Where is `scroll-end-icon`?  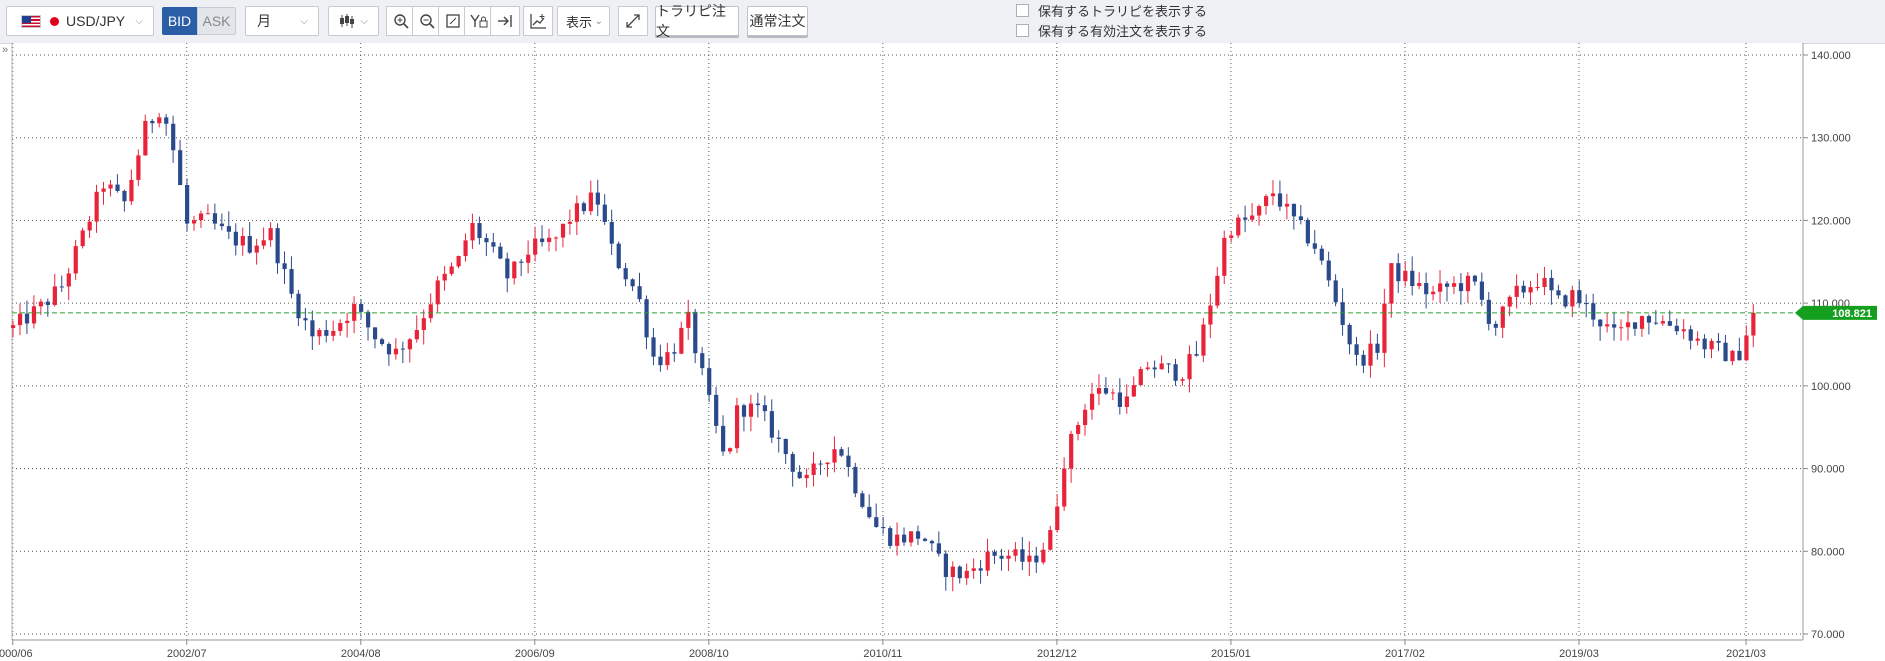 scroll-end-icon is located at coordinates (505, 21).